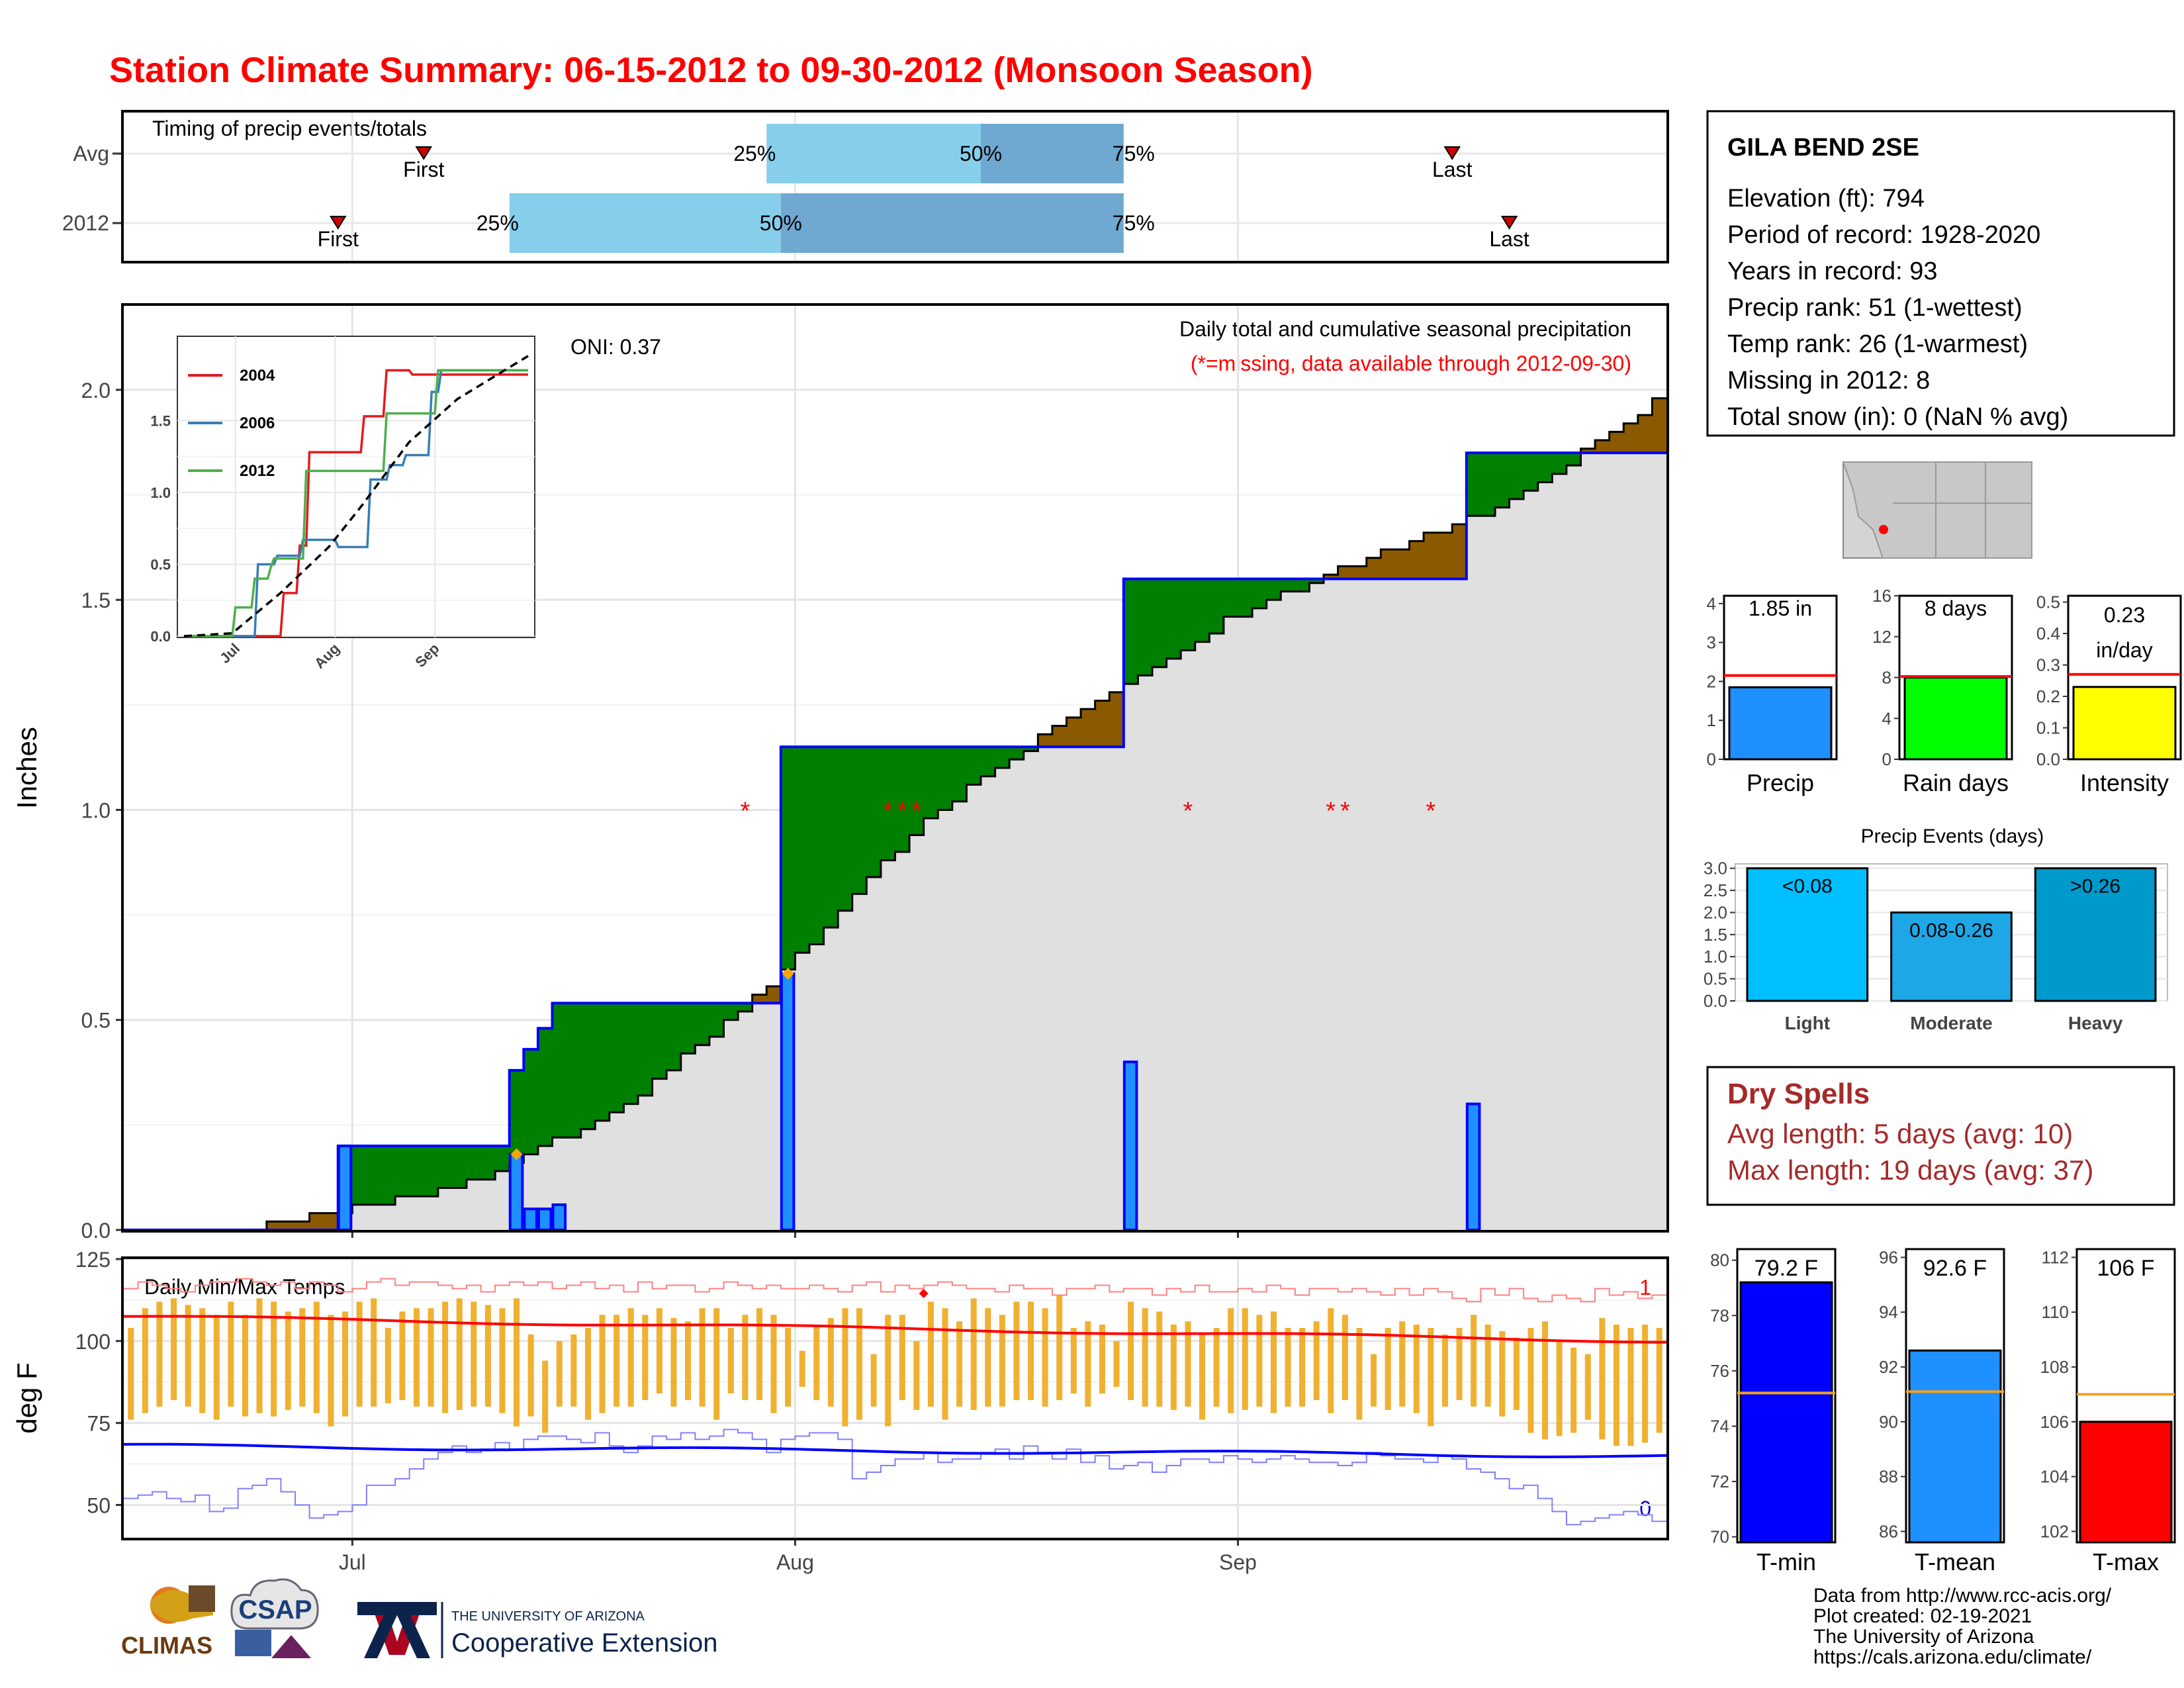  What do you see at coordinates (96, 390) in the screenshot?
I see `precip-y-tick: 2.0` at bounding box center [96, 390].